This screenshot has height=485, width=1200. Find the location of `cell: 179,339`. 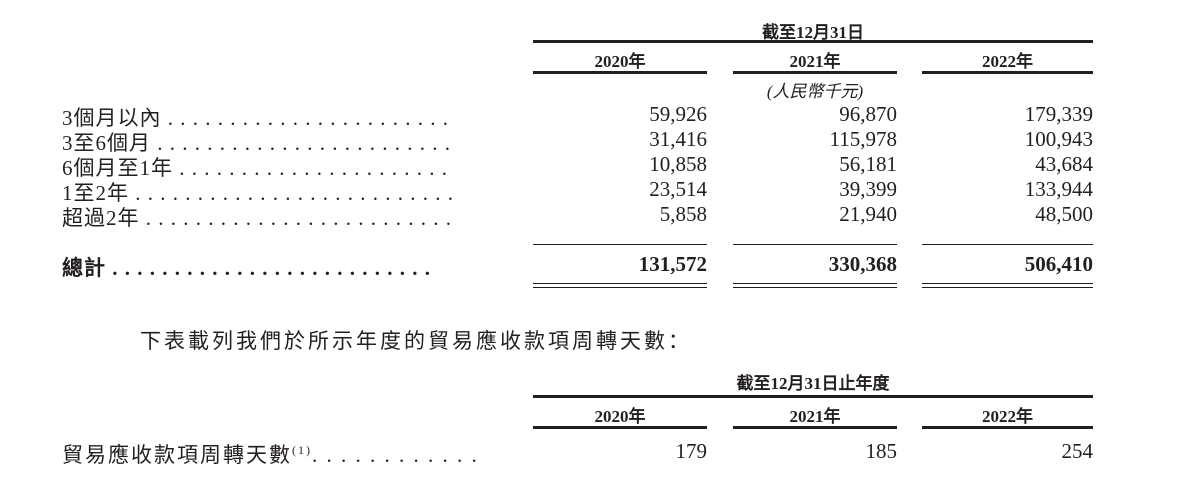

cell: 179,339 is located at coordinates (1058, 114).